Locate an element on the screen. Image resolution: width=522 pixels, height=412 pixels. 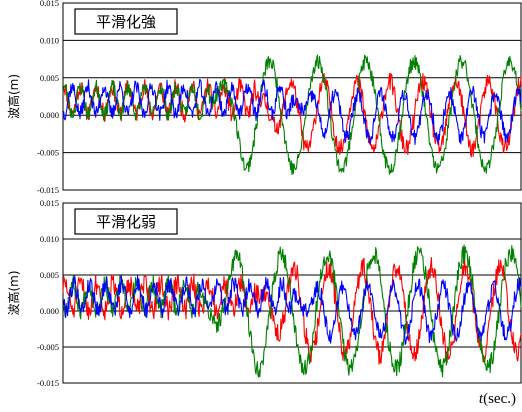
x-axis-label: t(sec.) is located at coordinates (497, 399).